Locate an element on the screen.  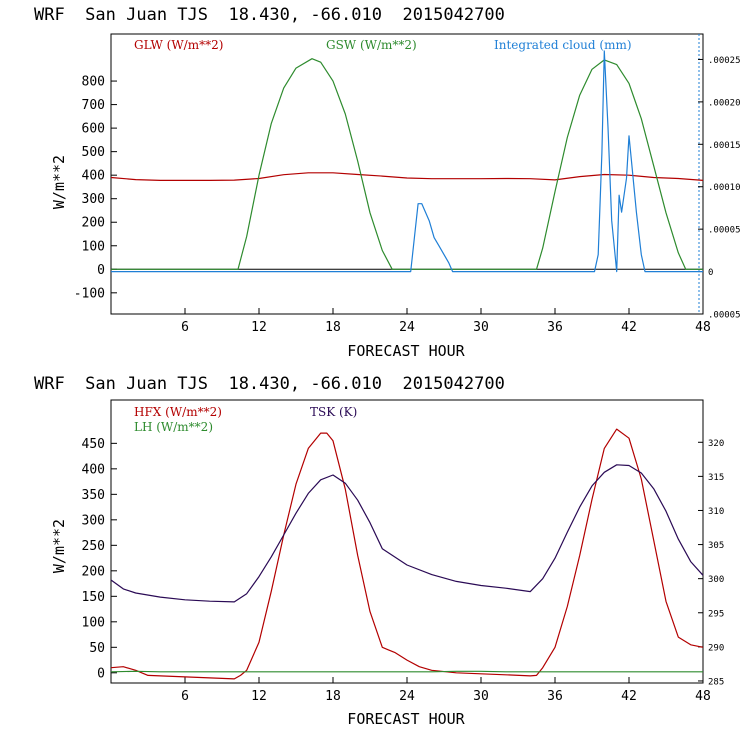
legend-hfx: HFX (W/m**2) is located at coordinates (178, 412).